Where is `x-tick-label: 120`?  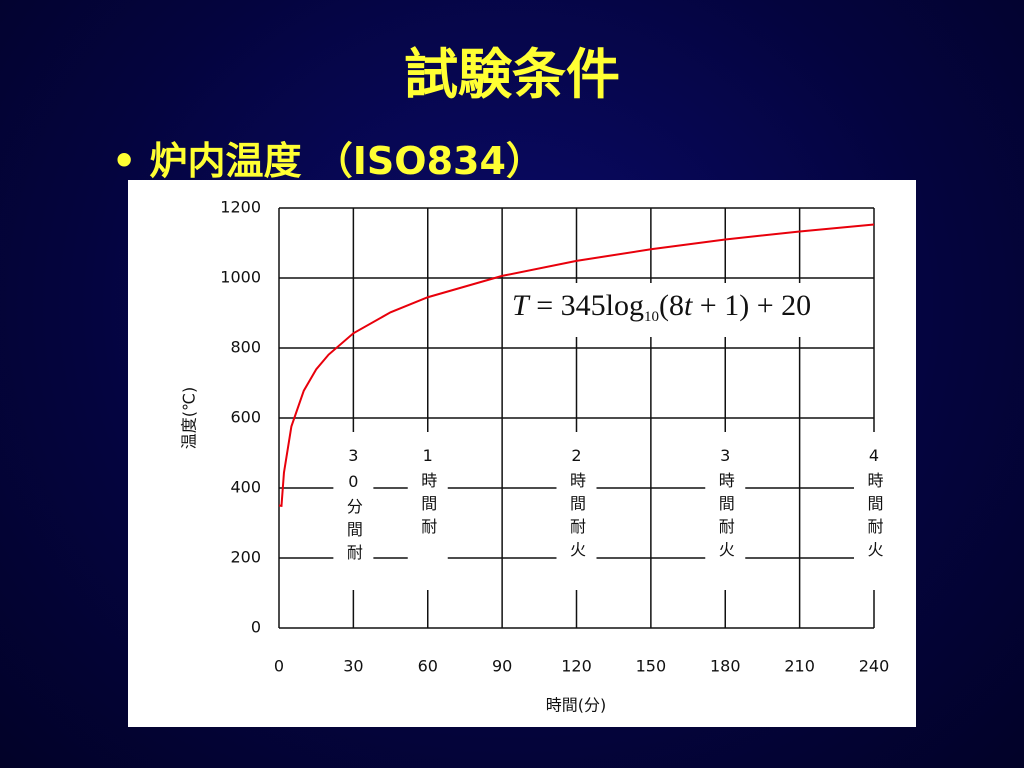 x-tick-label: 120 is located at coordinates (576, 666).